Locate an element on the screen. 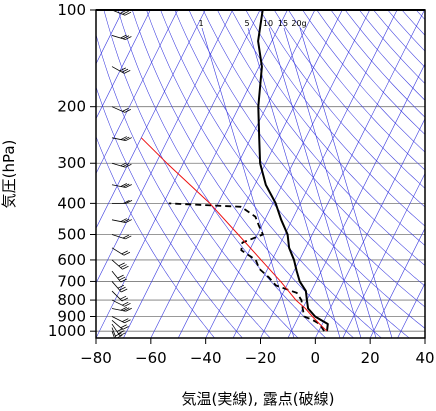 Image resolution: width=436 pixels, height=411 pixels. y-tick-label: 800 is located at coordinates (71, 300).